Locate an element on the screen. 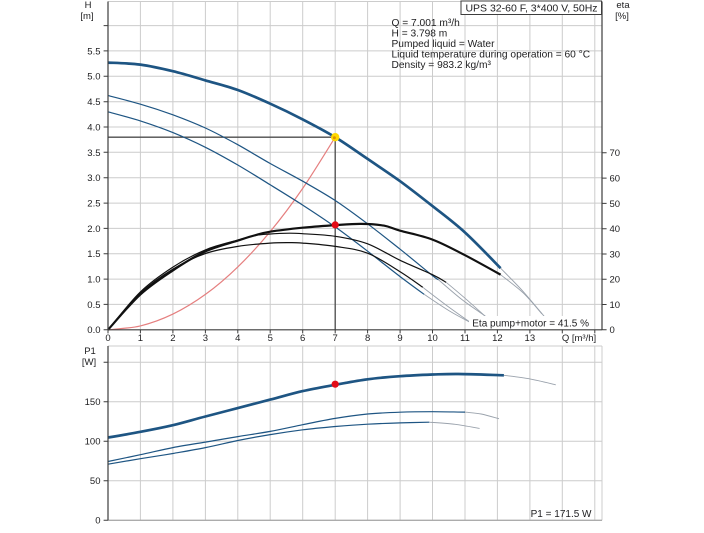 The image size is (704, 533). svg-text: Q [m³/h] is located at coordinates (579, 338).